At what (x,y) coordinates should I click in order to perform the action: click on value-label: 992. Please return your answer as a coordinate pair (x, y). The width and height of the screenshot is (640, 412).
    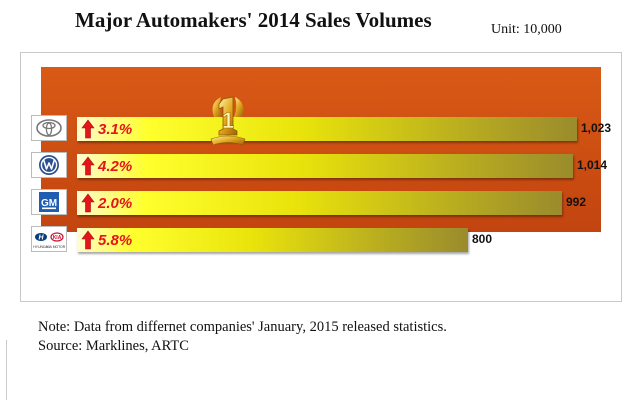
    Looking at the image, I should click on (576, 202).